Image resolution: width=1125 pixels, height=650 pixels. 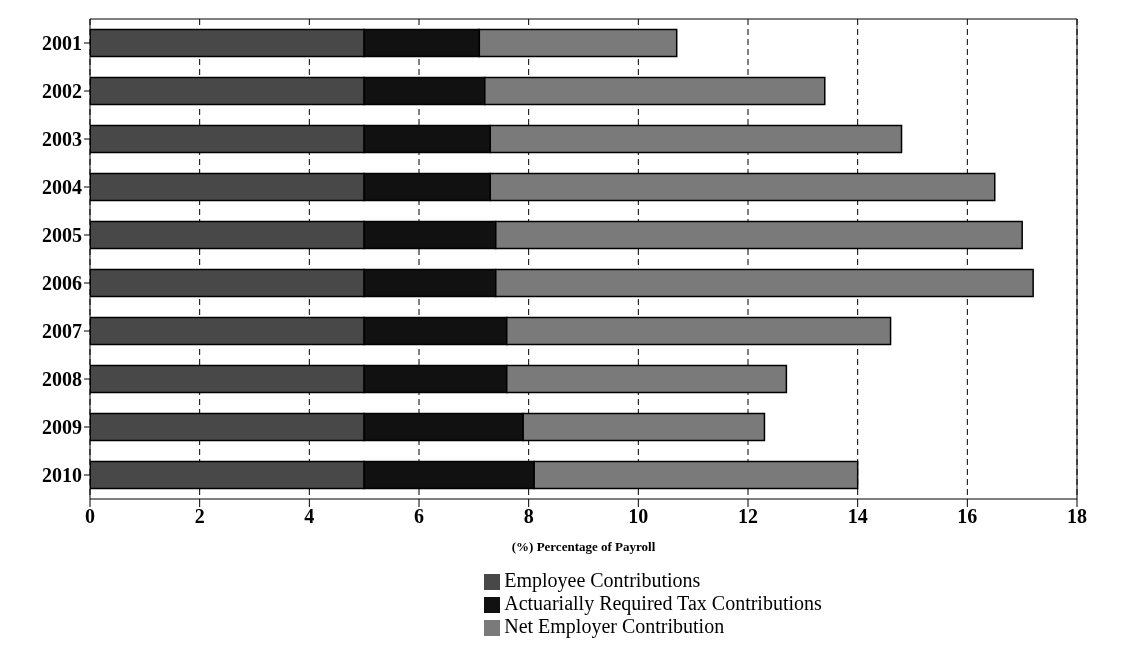 I want to click on x-tick-label: 2, so click(x=199, y=516).